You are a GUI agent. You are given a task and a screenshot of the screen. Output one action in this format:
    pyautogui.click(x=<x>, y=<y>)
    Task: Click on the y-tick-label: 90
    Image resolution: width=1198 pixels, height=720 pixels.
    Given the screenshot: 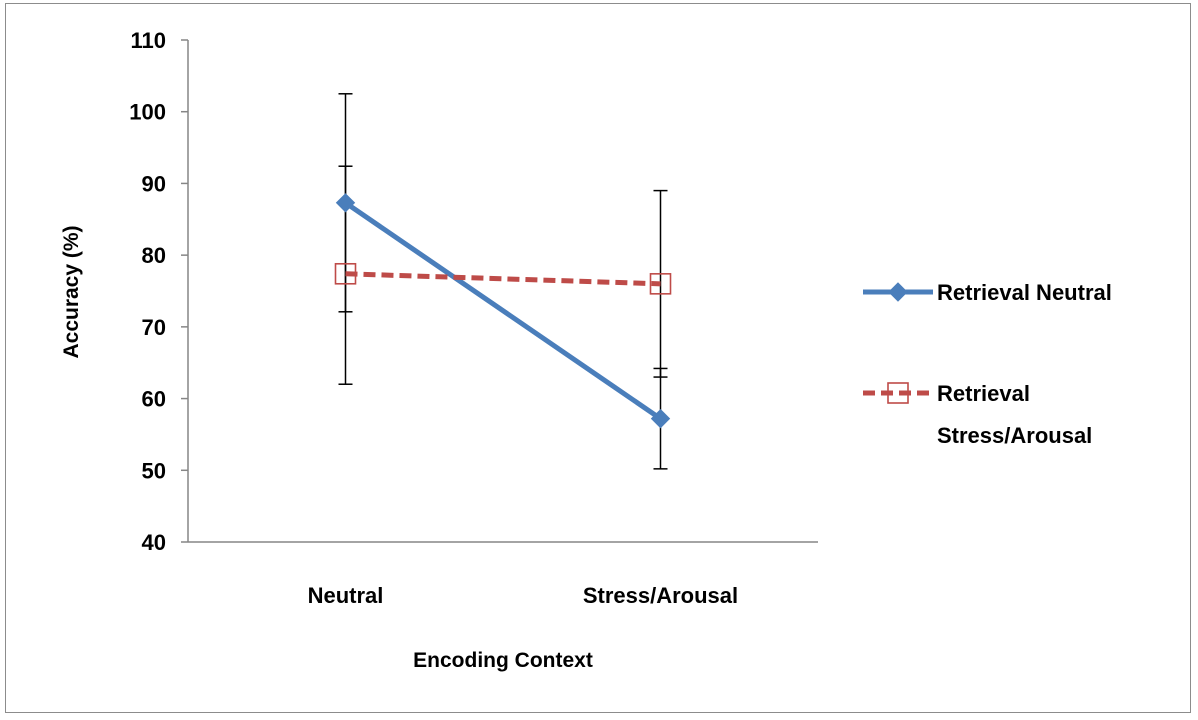 What is the action you would take?
    pyautogui.click(x=154, y=183)
    